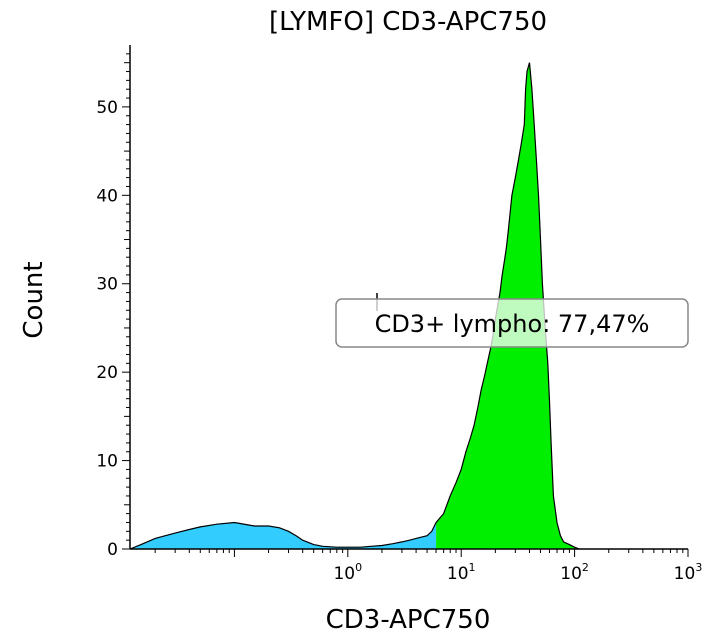 This screenshot has width=707, height=638. What do you see at coordinates (107, 285) in the screenshot?
I see `y-tick-label: 30` at bounding box center [107, 285].